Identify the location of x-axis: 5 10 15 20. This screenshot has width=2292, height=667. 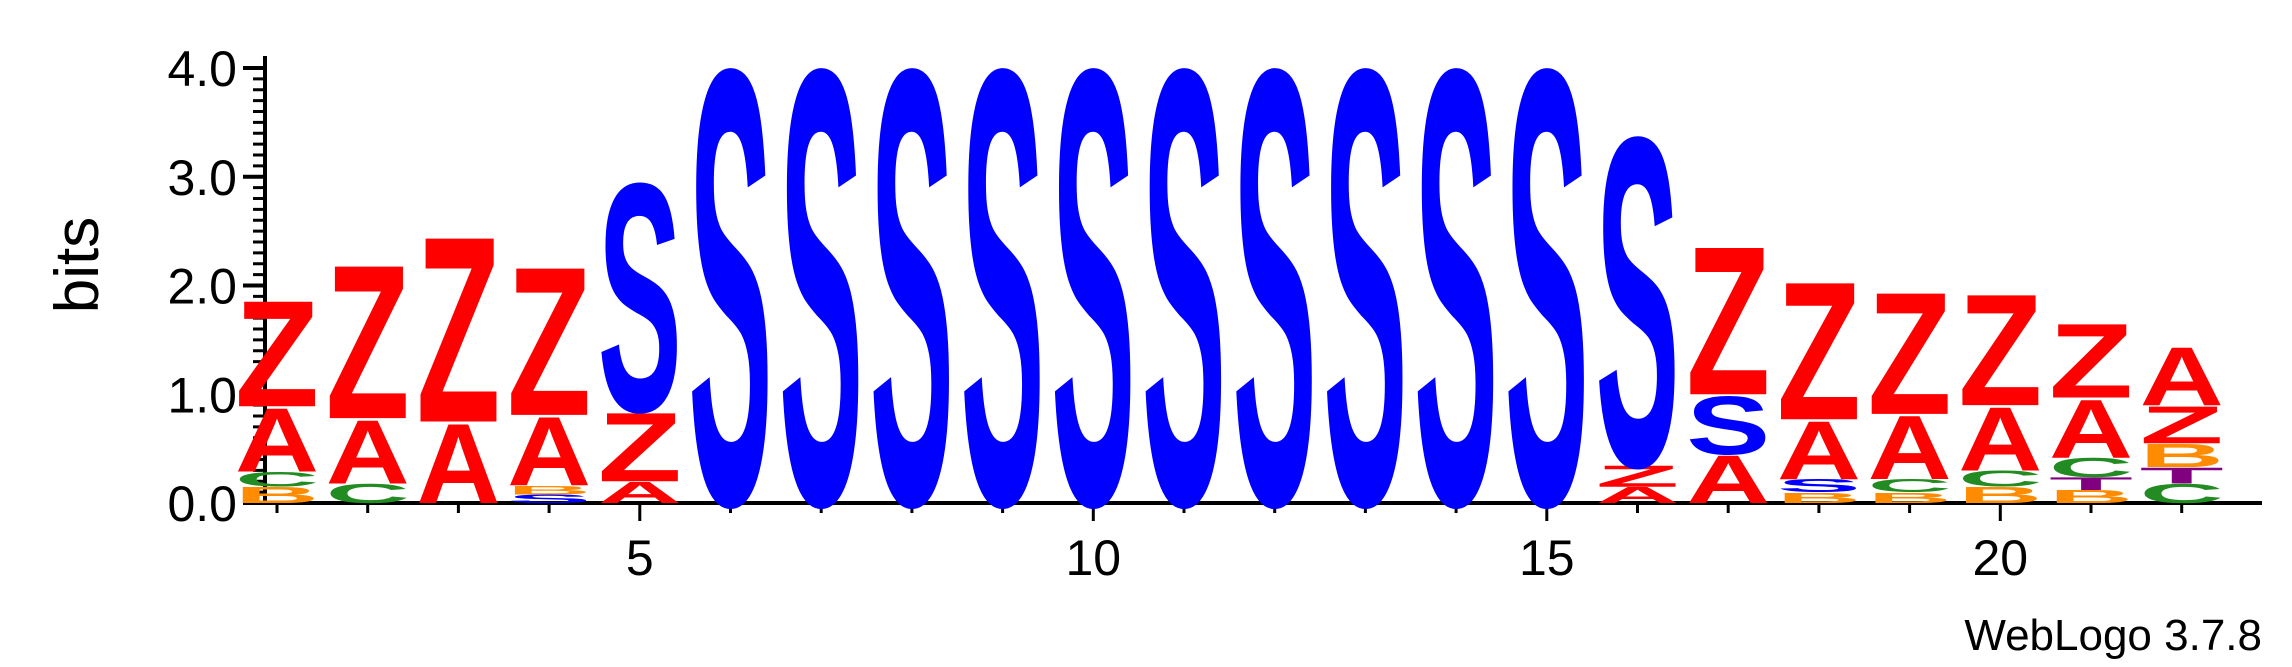
(1262, 543).